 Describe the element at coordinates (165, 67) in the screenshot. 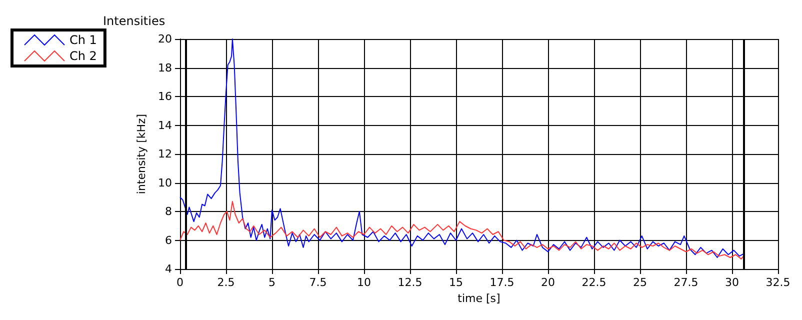

I see `y-tick-label: 18` at that location.